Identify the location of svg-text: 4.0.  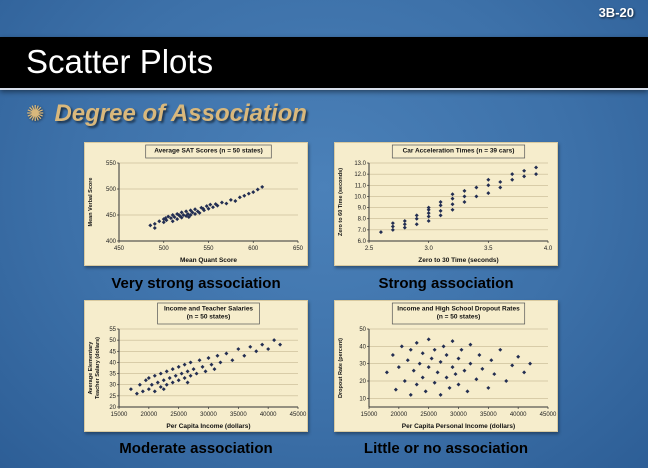
(548, 249).